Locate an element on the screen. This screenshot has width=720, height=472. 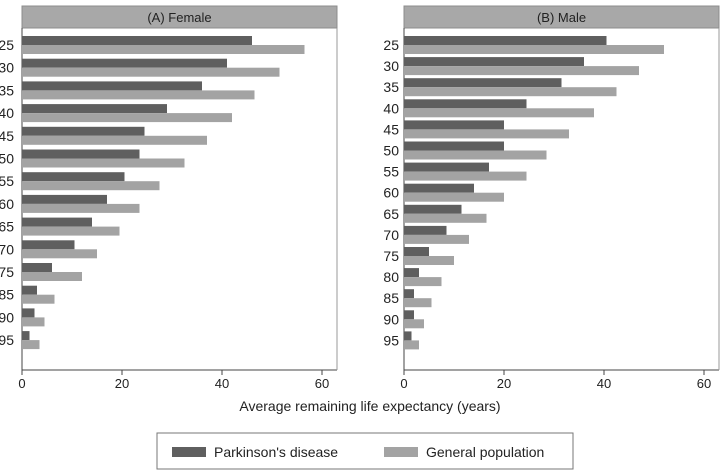
legend-swatch-general-population is located at coordinates (401, 452).